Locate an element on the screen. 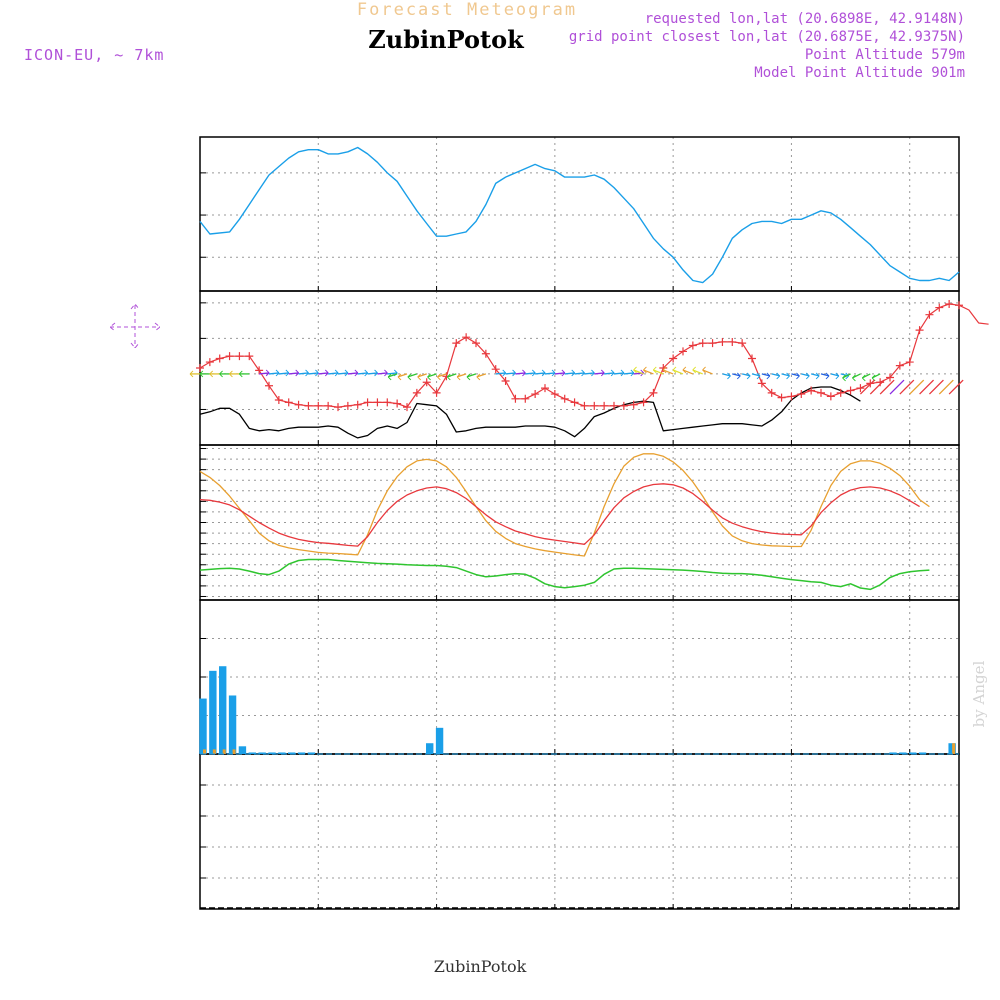 The height and width of the screenshot is (1000, 1000). series-dewpt-temp is located at coordinates (564, 574).